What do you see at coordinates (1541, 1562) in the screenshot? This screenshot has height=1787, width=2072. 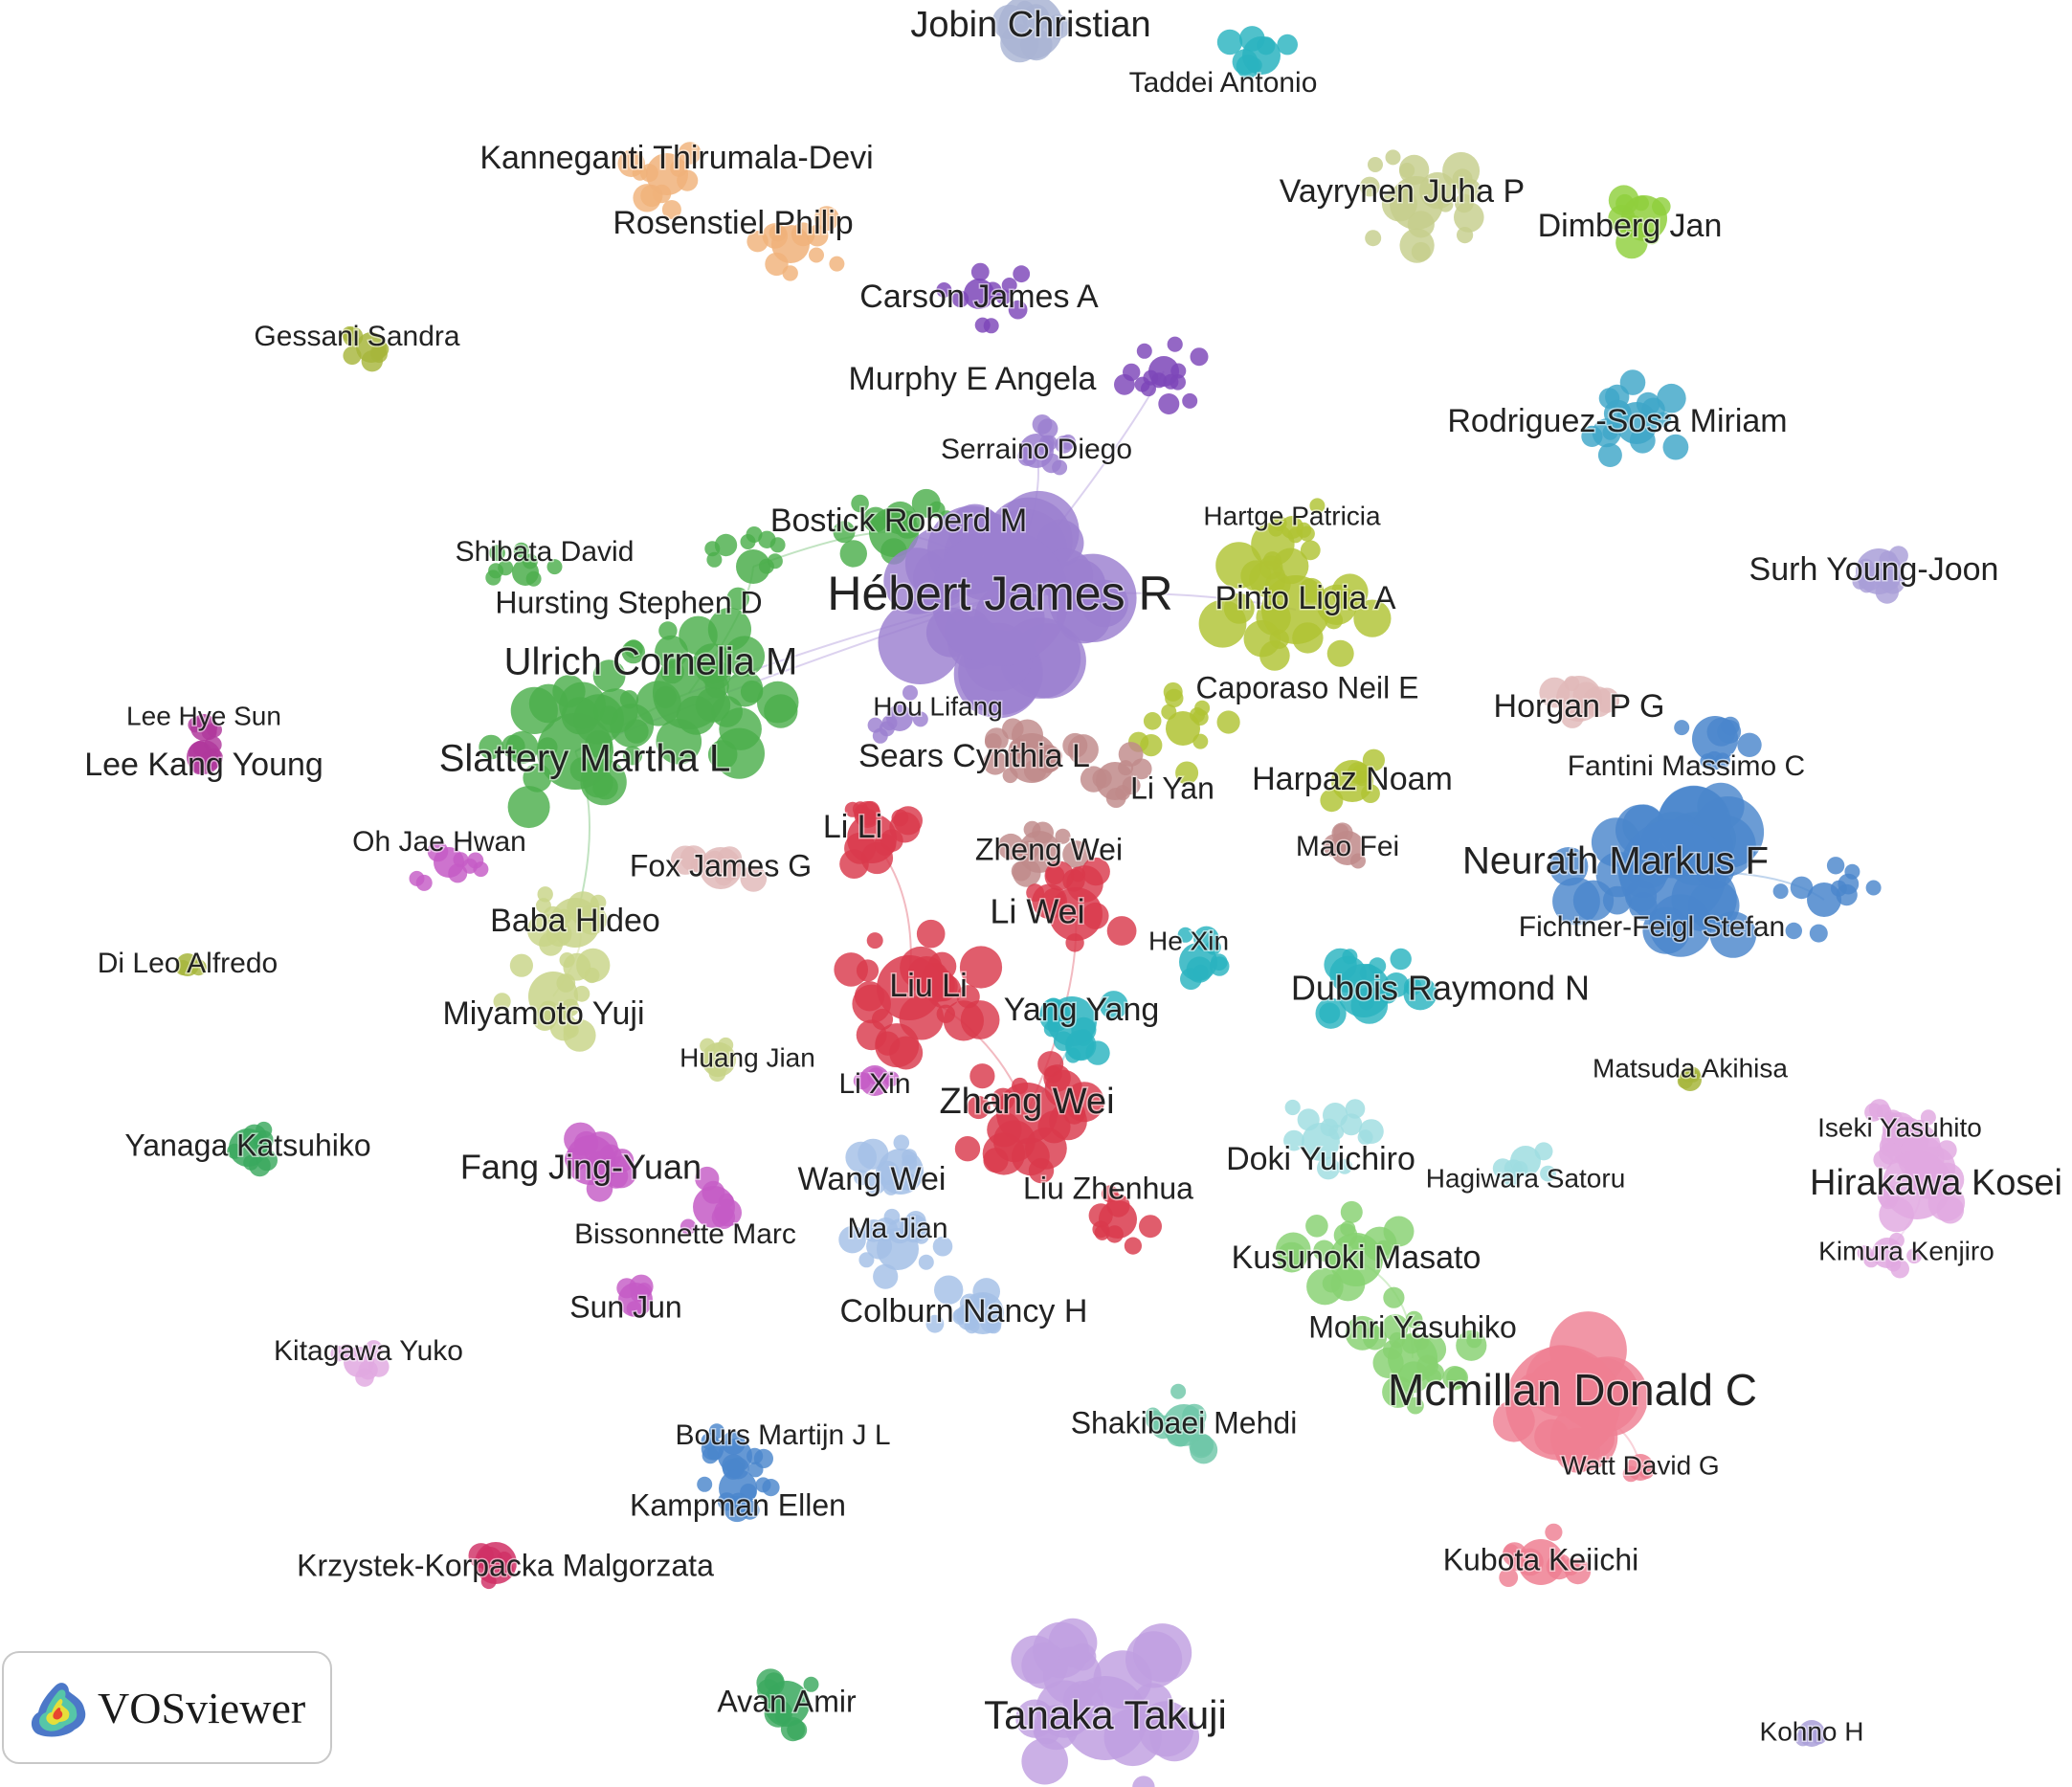 I see `author-node-kubota-keiichi` at bounding box center [1541, 1562].